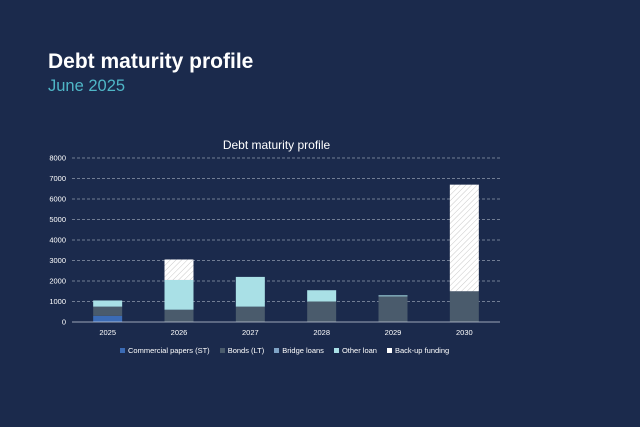 This screenshot has width=640, height=427. Describe the element at coordinates (246, 350) in the screenshot. I see `legend-label: Bonds (LT)` at that location.